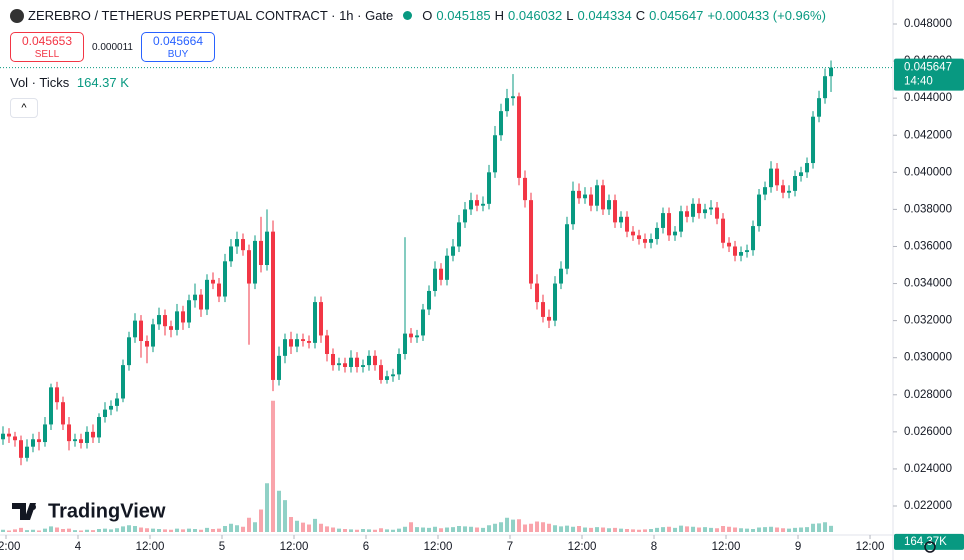  I want to click on buy-button: 0.045664 BUY, so click(178, 47).